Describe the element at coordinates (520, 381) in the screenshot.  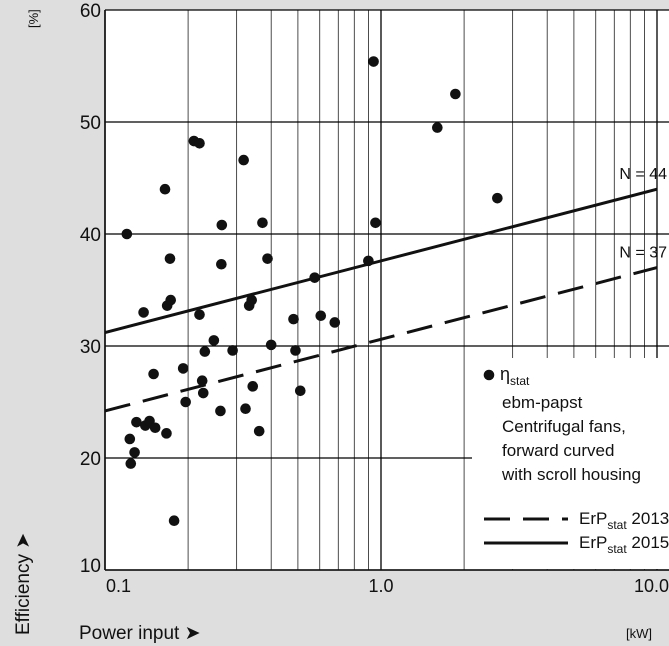
I see `legend-symbol-subscript: stat` at that location.